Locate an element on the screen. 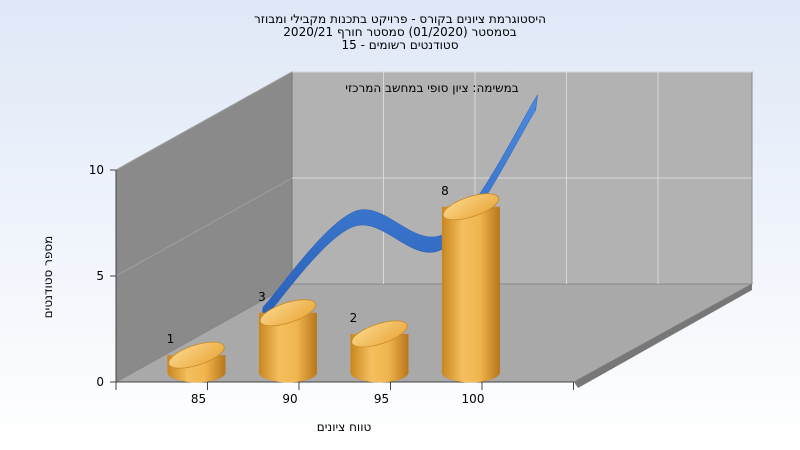 The height and width of the screenshot is (450, 800). y-tick-label: 5 is located at coordinates (100, 276).